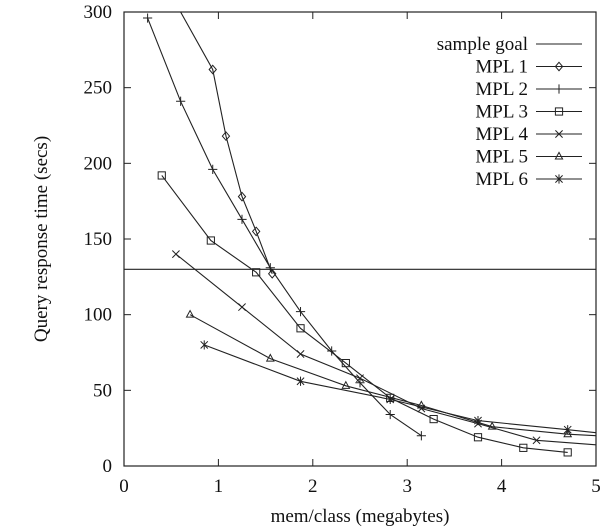 The height and width of the screenshot is (529, 610). I want to click on x-tick-label: 4, so click(502, 486).